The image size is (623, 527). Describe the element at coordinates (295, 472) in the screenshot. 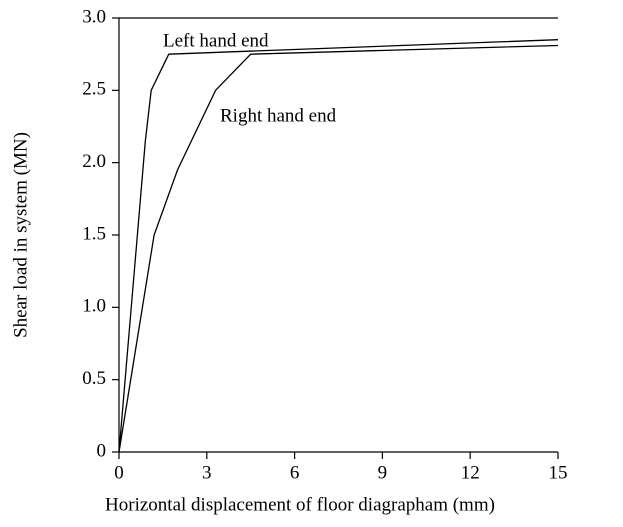

I see `x-tick-label: 6` at that location.